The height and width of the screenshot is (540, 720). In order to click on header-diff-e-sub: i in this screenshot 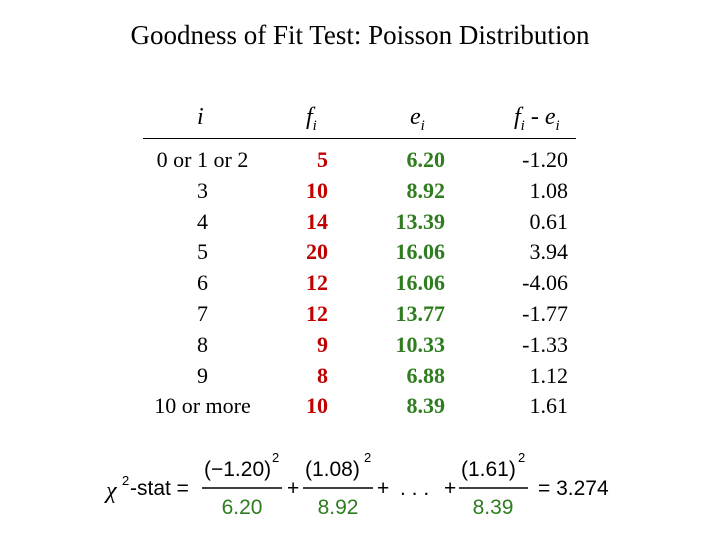, I will do `click(557, 125)`.